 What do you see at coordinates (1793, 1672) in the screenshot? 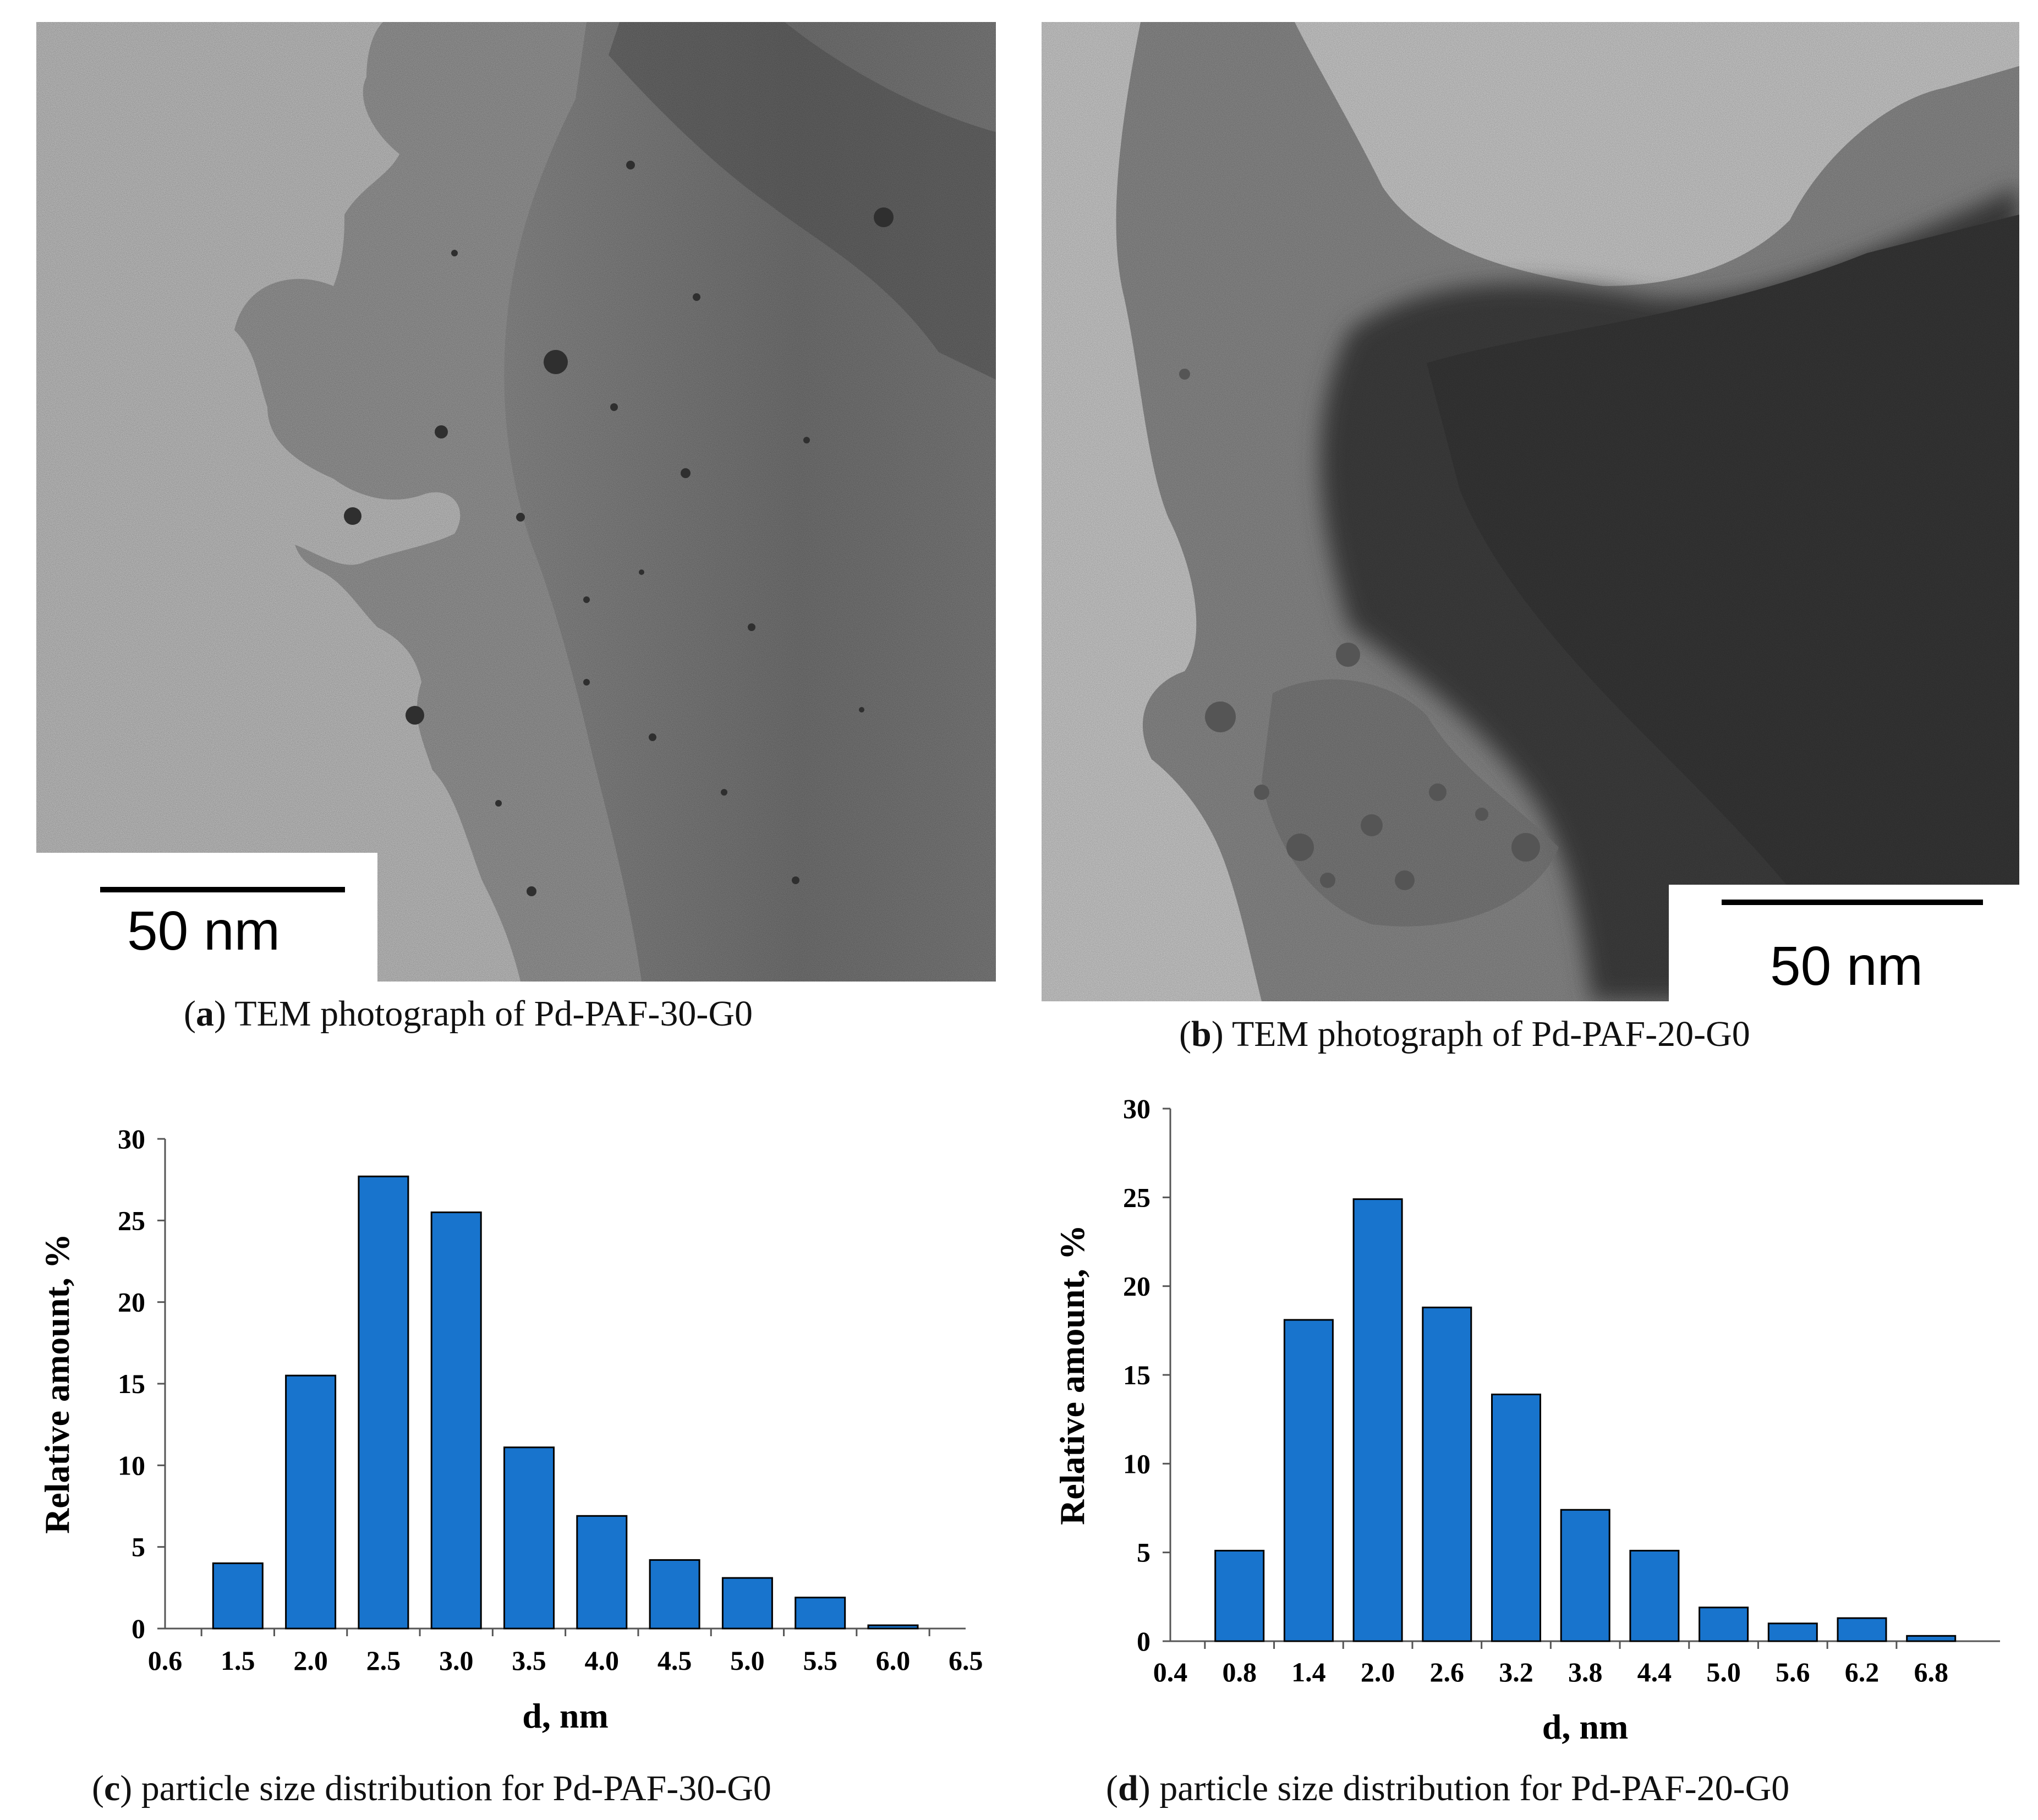
I see `x-tick-label: 5.6` at bounding box center [1793, 1672].